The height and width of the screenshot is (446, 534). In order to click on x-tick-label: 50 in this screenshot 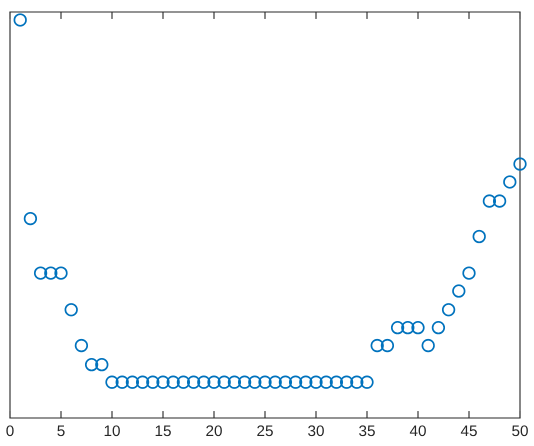, I will do `click(520, 430)`.